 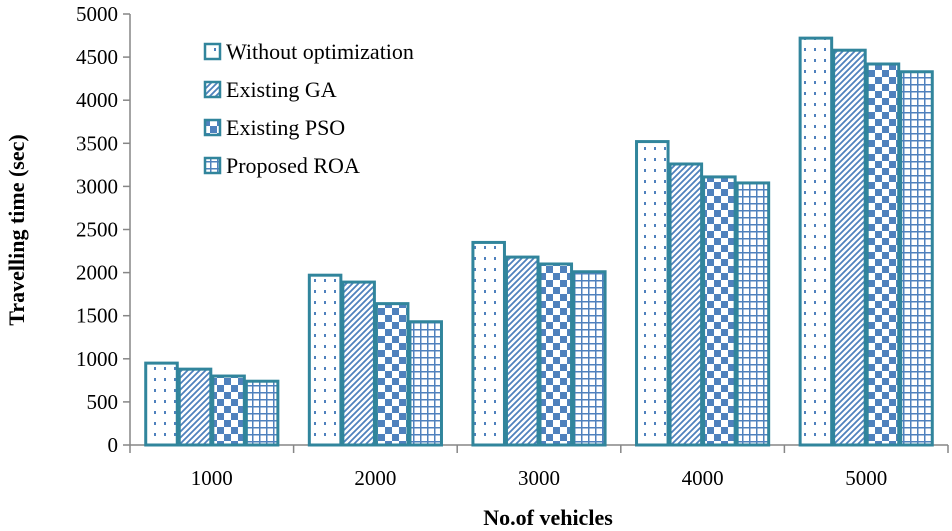 I want to click on y-tick-label: 0, so click(x=113, y=445).